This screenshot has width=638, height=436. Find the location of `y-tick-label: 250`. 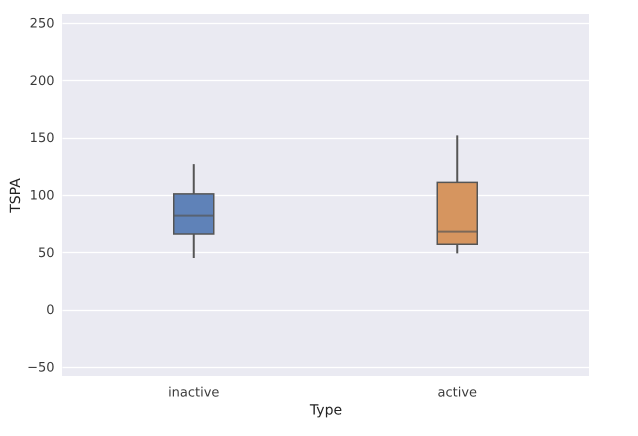

y-tick-label: 250 is located at coordinates (42, 24).